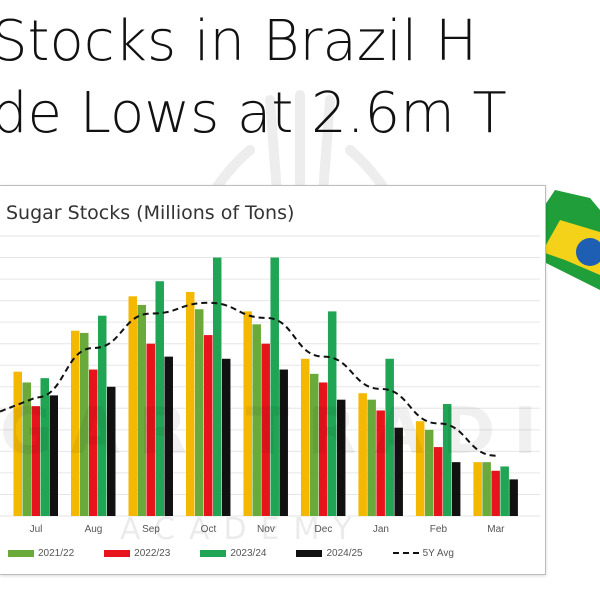 Image resolution: width=600 pixels, height=600 pixels. What do you see at coordinates (380, 463) in the screenshot?
I see `bar-2022-23-jan` at bounding box center [380, 463].